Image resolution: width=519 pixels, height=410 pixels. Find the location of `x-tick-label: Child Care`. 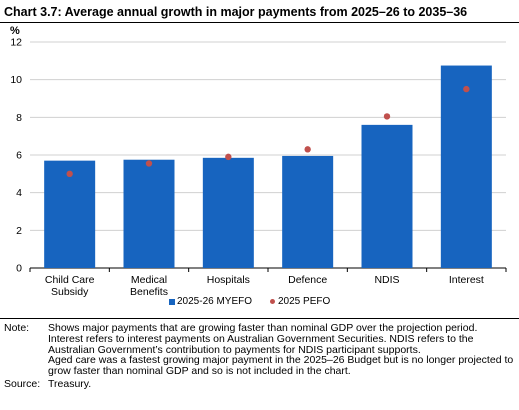

x-tick-label: Child Care is located at coordinates (70, 280).